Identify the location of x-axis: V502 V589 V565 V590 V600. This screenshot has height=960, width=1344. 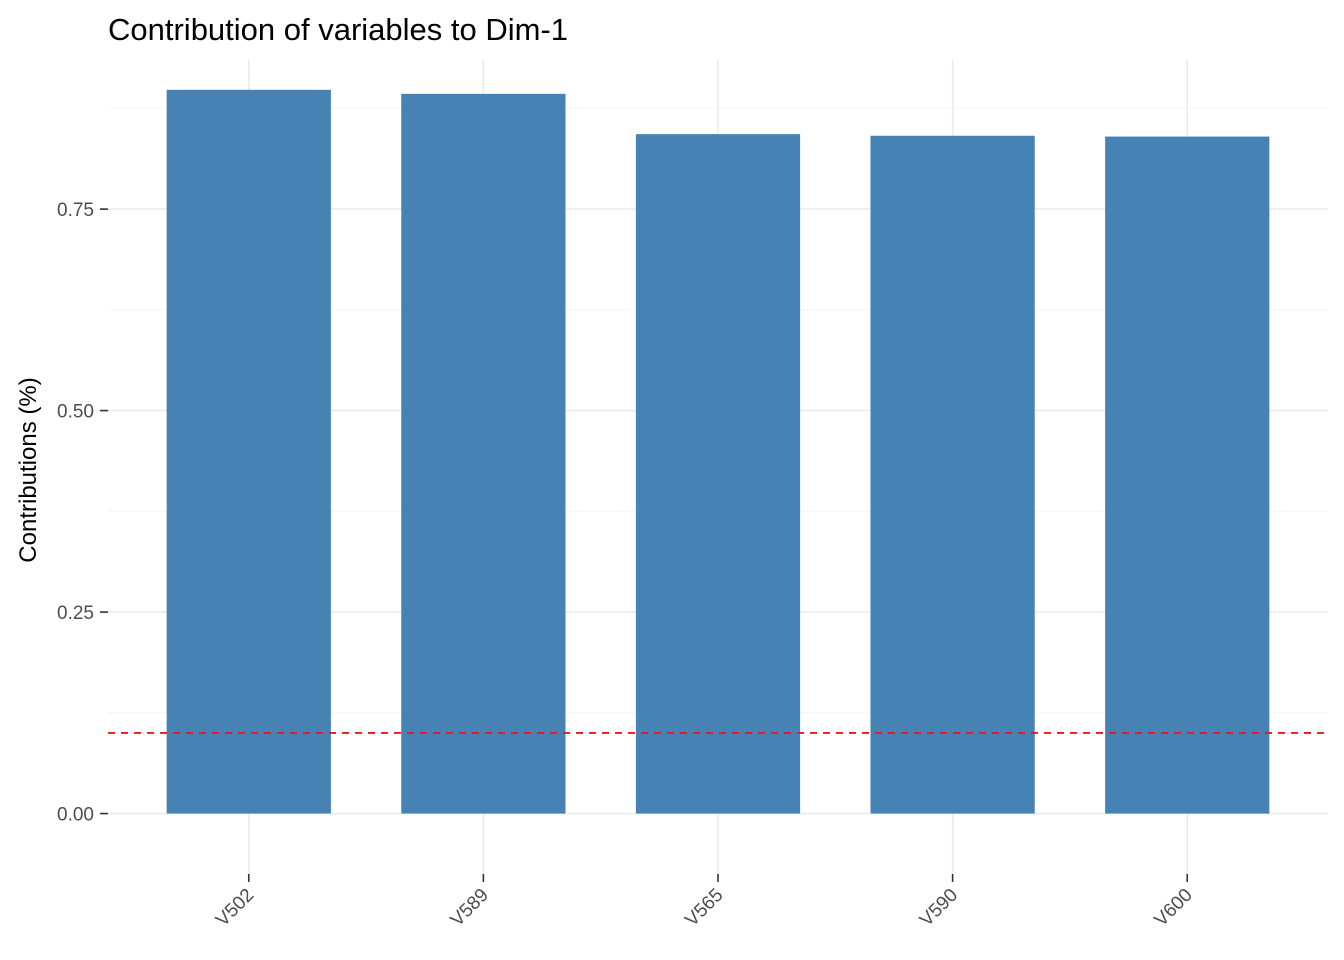
(704, 902).